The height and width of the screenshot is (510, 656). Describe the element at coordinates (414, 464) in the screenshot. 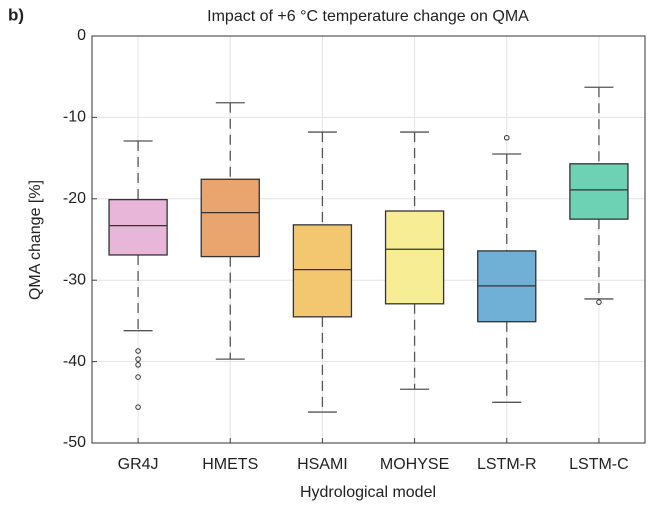

I see `x-tick-label: MOHYSE` at that location.